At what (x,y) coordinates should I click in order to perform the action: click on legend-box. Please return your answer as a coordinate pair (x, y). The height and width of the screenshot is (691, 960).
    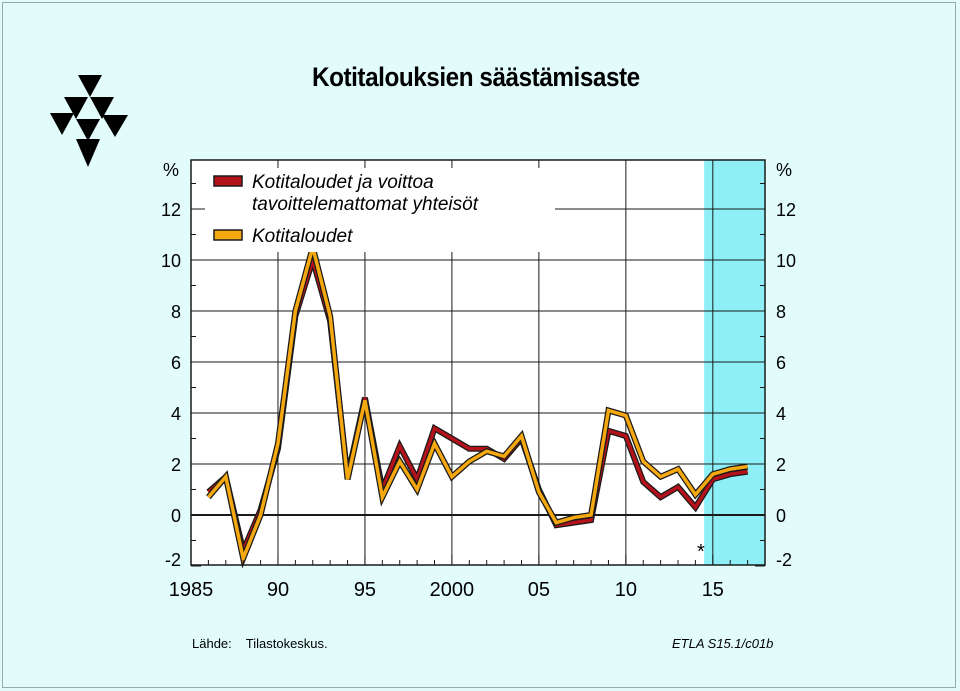
    Looking at the image, I should click on (380, 210).